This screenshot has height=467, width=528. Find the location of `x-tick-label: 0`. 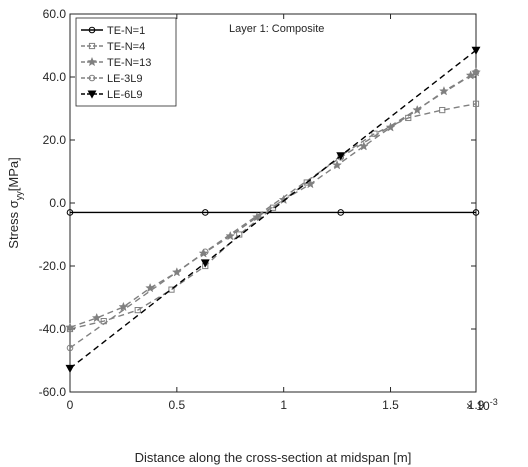

x-tick-label: 0 is located at coordinates (70, 405).